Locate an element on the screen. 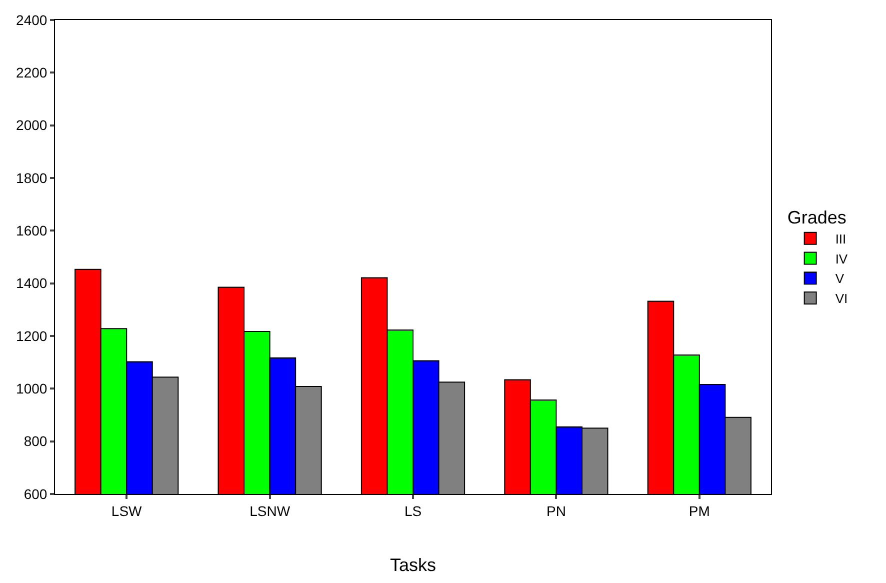 Image resolution: width=886 pixels, height=583 pixels. y-tick-label: 1000 is located at coordinates (32, 388).